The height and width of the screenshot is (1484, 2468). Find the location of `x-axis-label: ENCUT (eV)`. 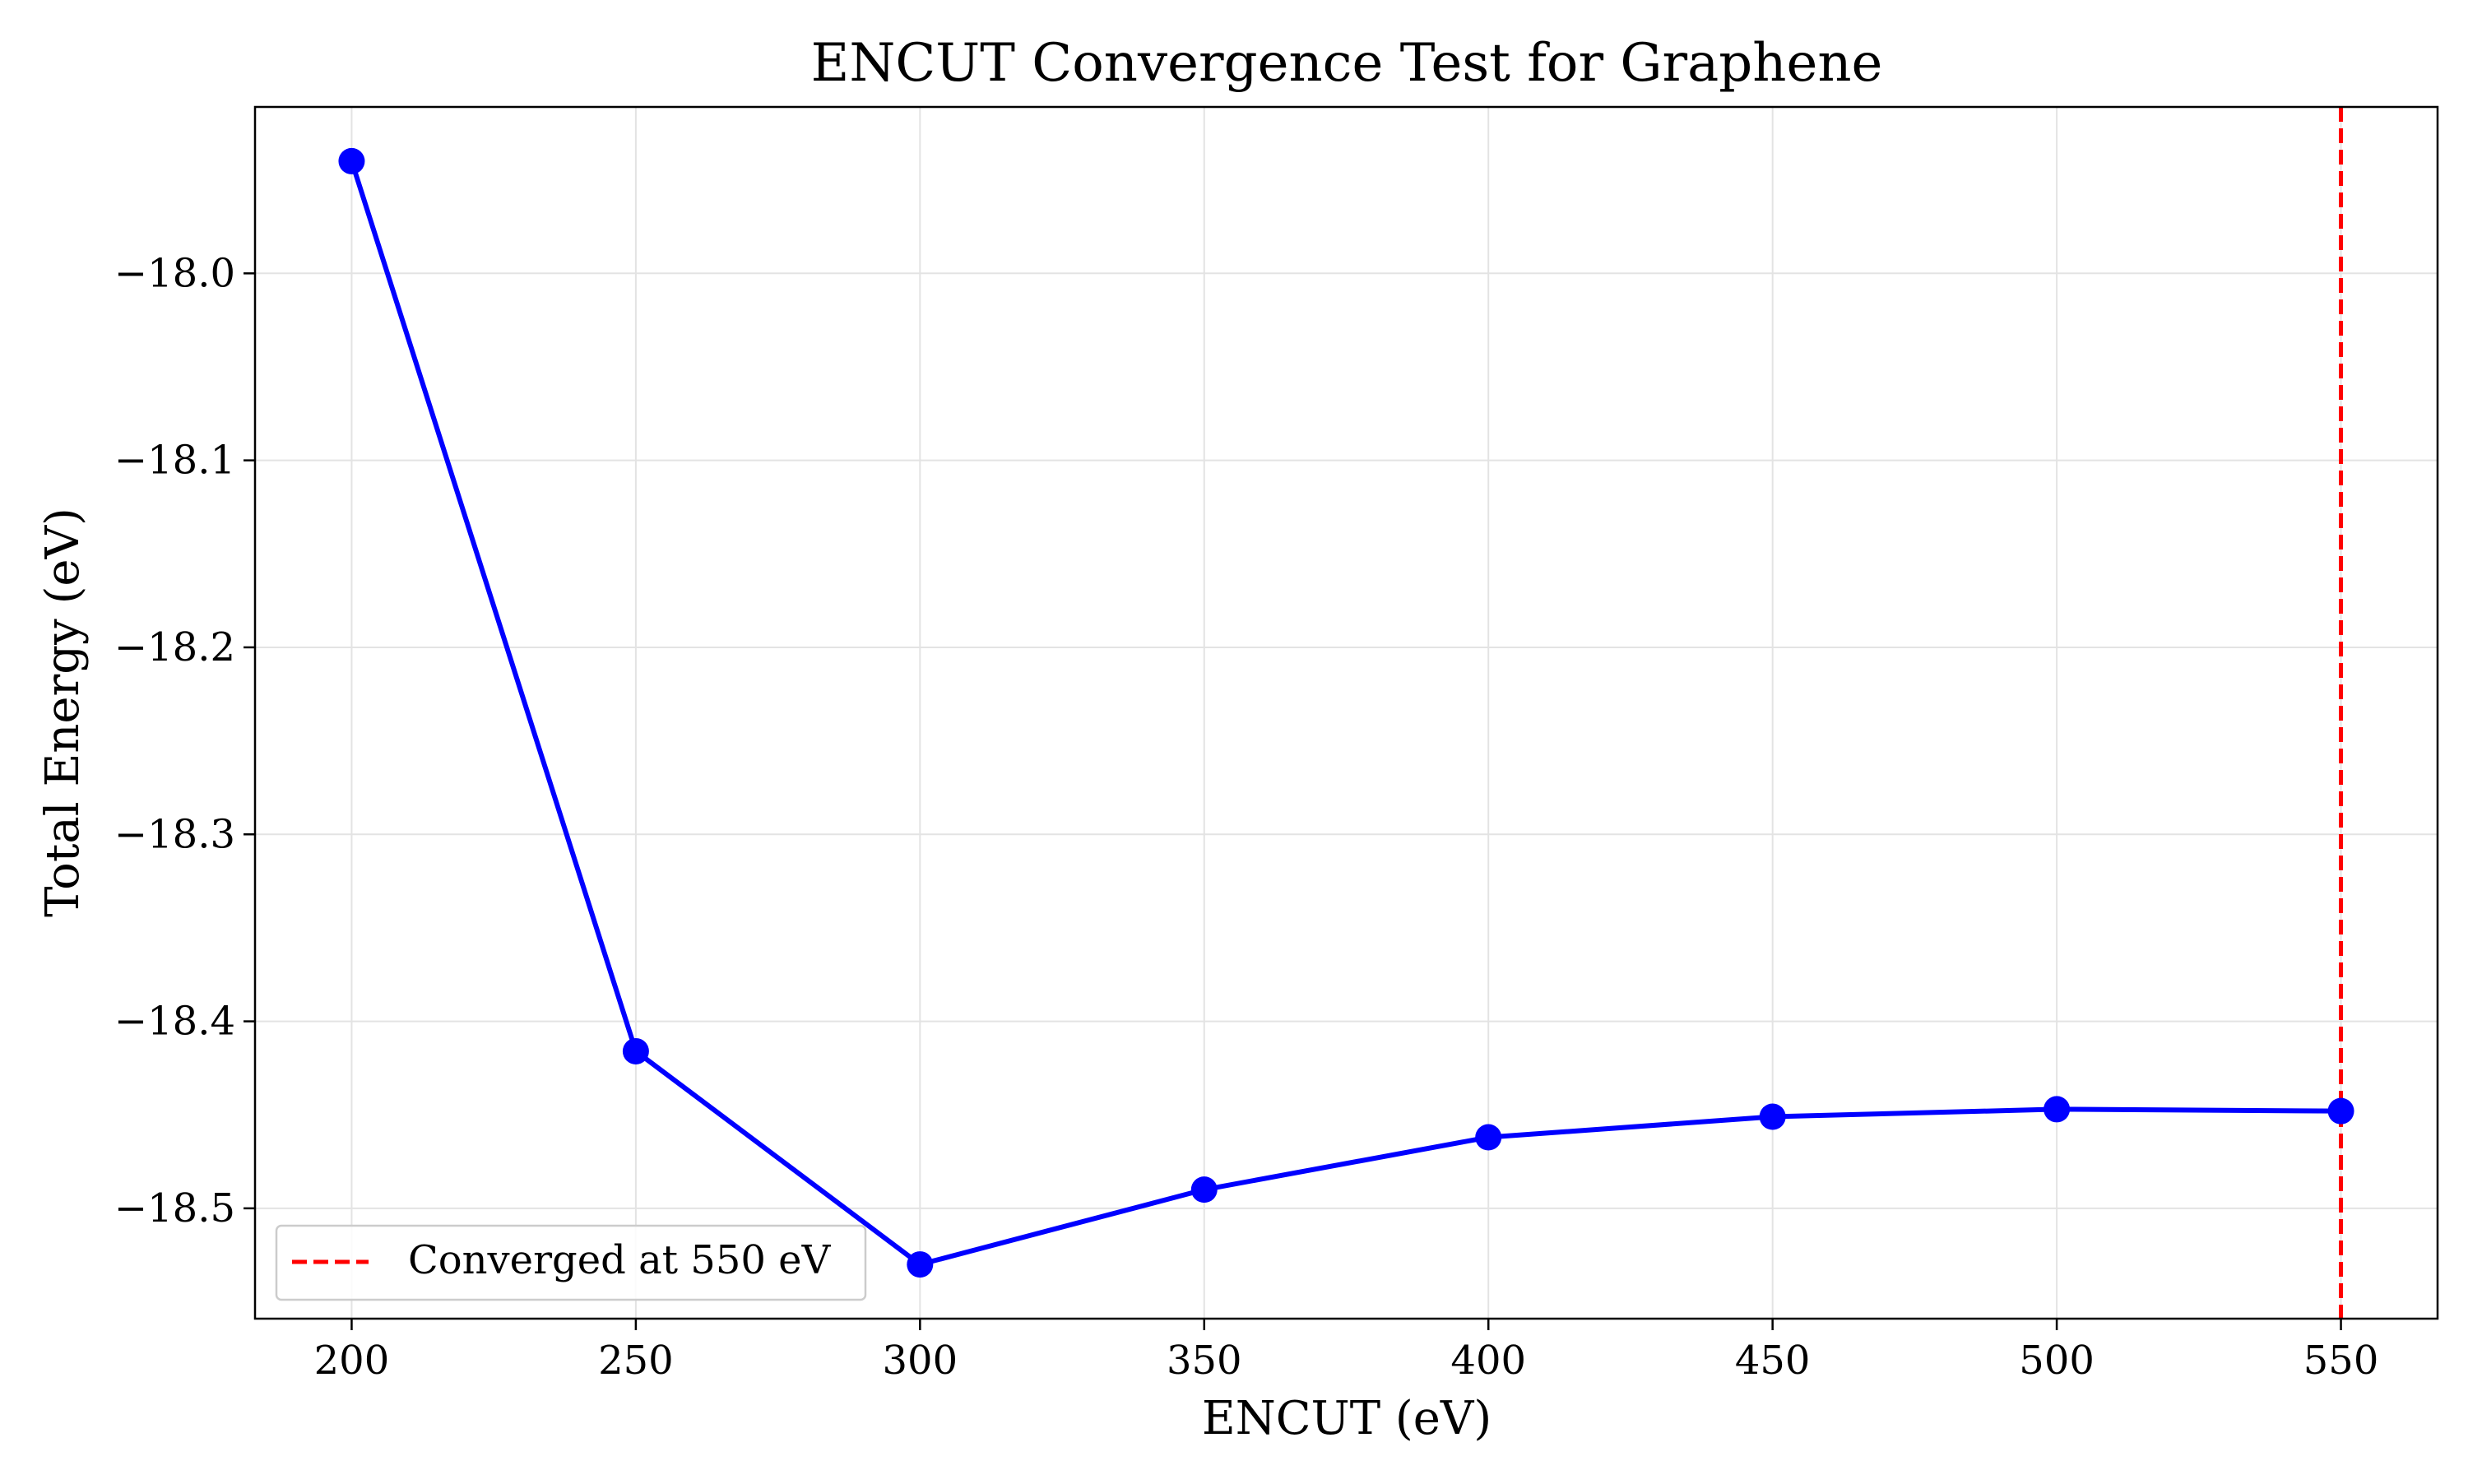

x-axis-label: ENCUT (eV) is located at coordinates (1346, 1418).